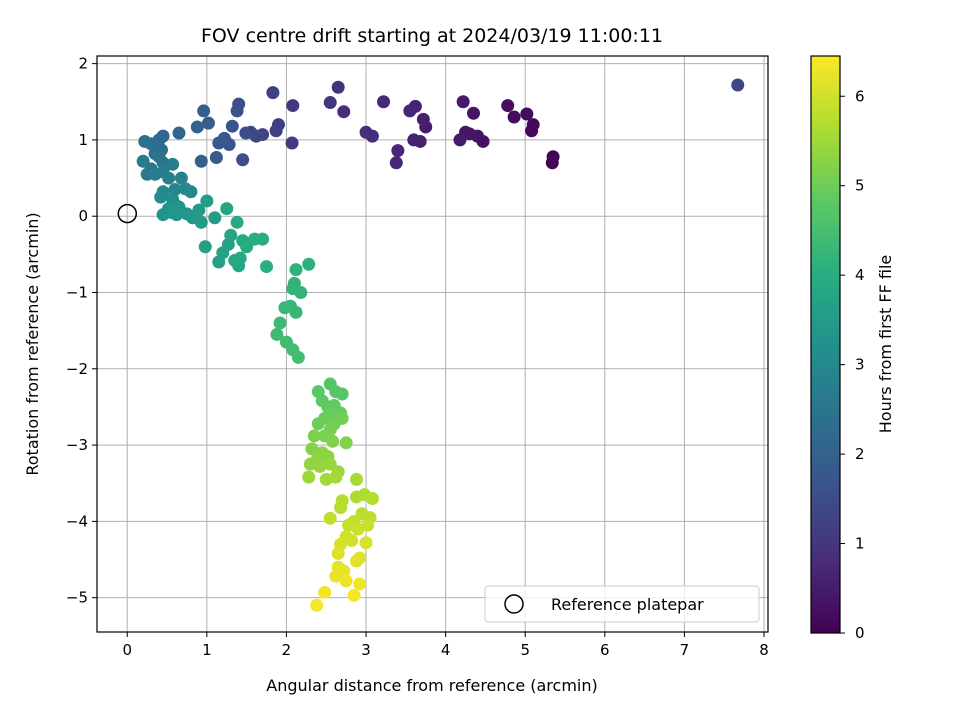 The height and width of the screenshot is (724, 960). Describe the element at coordinates (860, 544) in the screenshot. I see `colorbar-tick-label: 1` at that location.